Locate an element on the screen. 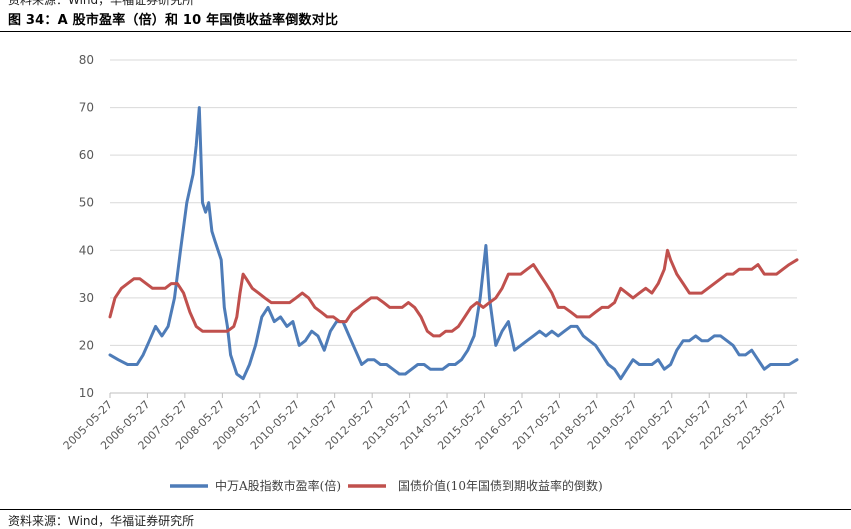 The height and width of the screenshot is (529, 851). y-tick-label: 10 is located at coordinates (86, 393).